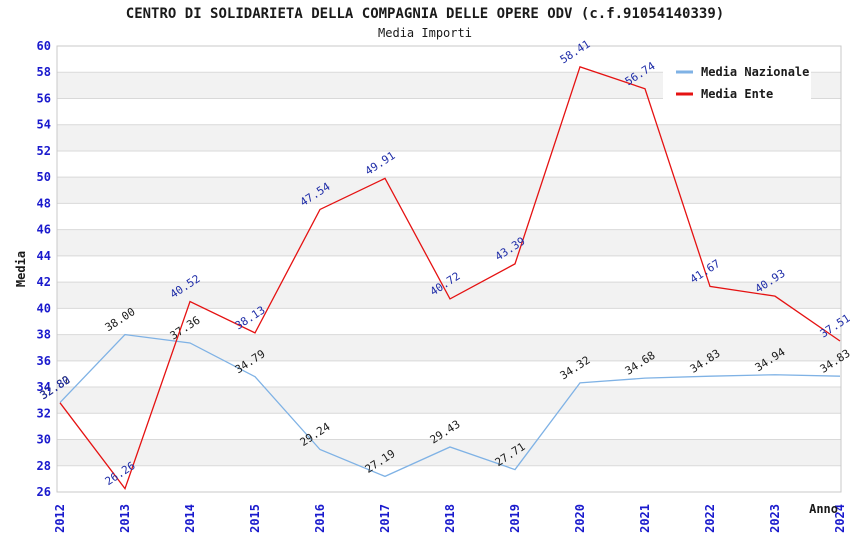  I want to click on y-tick-label: 48, so click(44, 203).